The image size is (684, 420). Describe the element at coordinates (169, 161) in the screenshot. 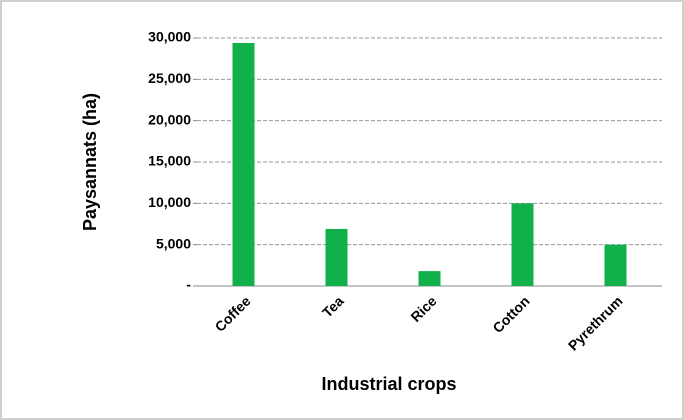

I see `y-tick-label: 15,000` at that location.